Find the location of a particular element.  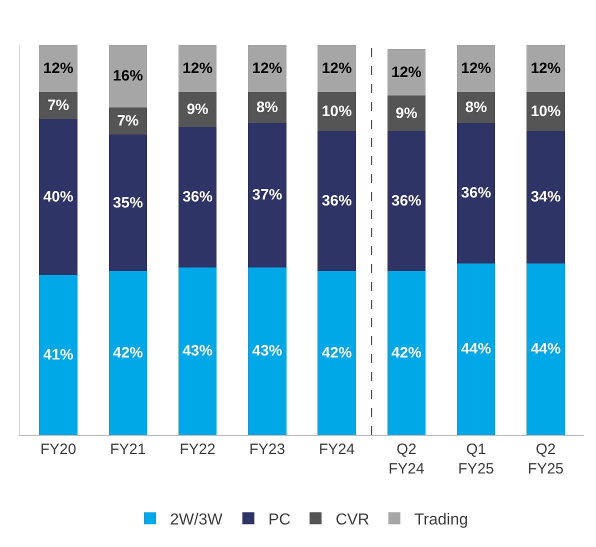

x-tick-label: Q2 FY24 is located at coordinates (406, 459).